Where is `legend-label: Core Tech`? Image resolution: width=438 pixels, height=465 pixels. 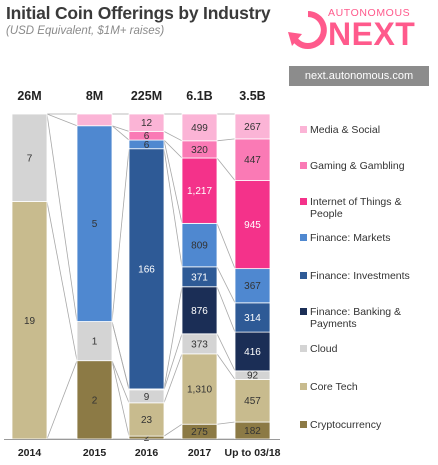 legend-label: Core Tech is located at coordinates (334, 387).